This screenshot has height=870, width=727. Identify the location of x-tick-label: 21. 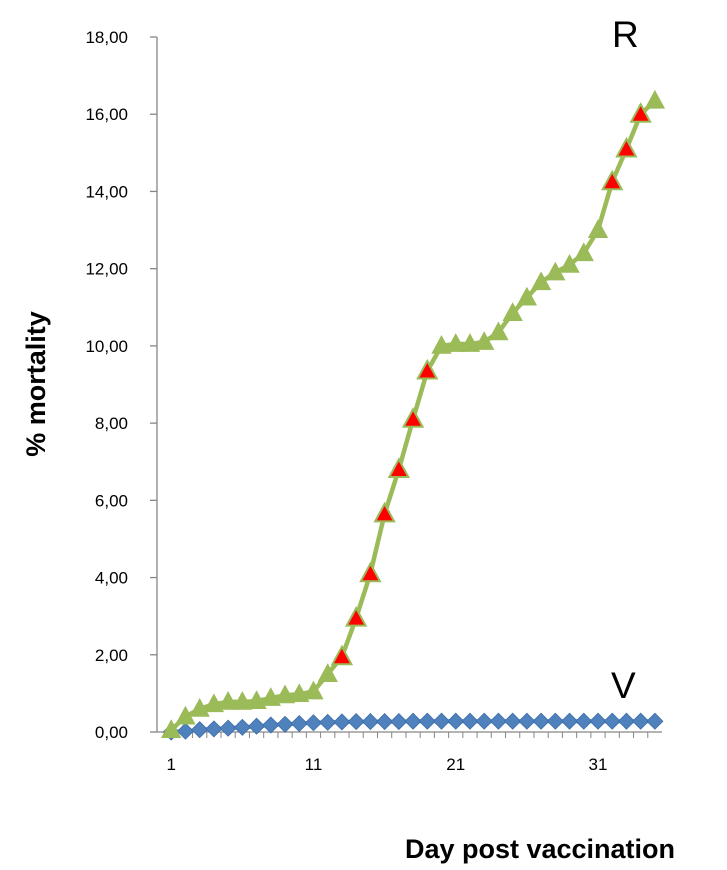
(455, 764).